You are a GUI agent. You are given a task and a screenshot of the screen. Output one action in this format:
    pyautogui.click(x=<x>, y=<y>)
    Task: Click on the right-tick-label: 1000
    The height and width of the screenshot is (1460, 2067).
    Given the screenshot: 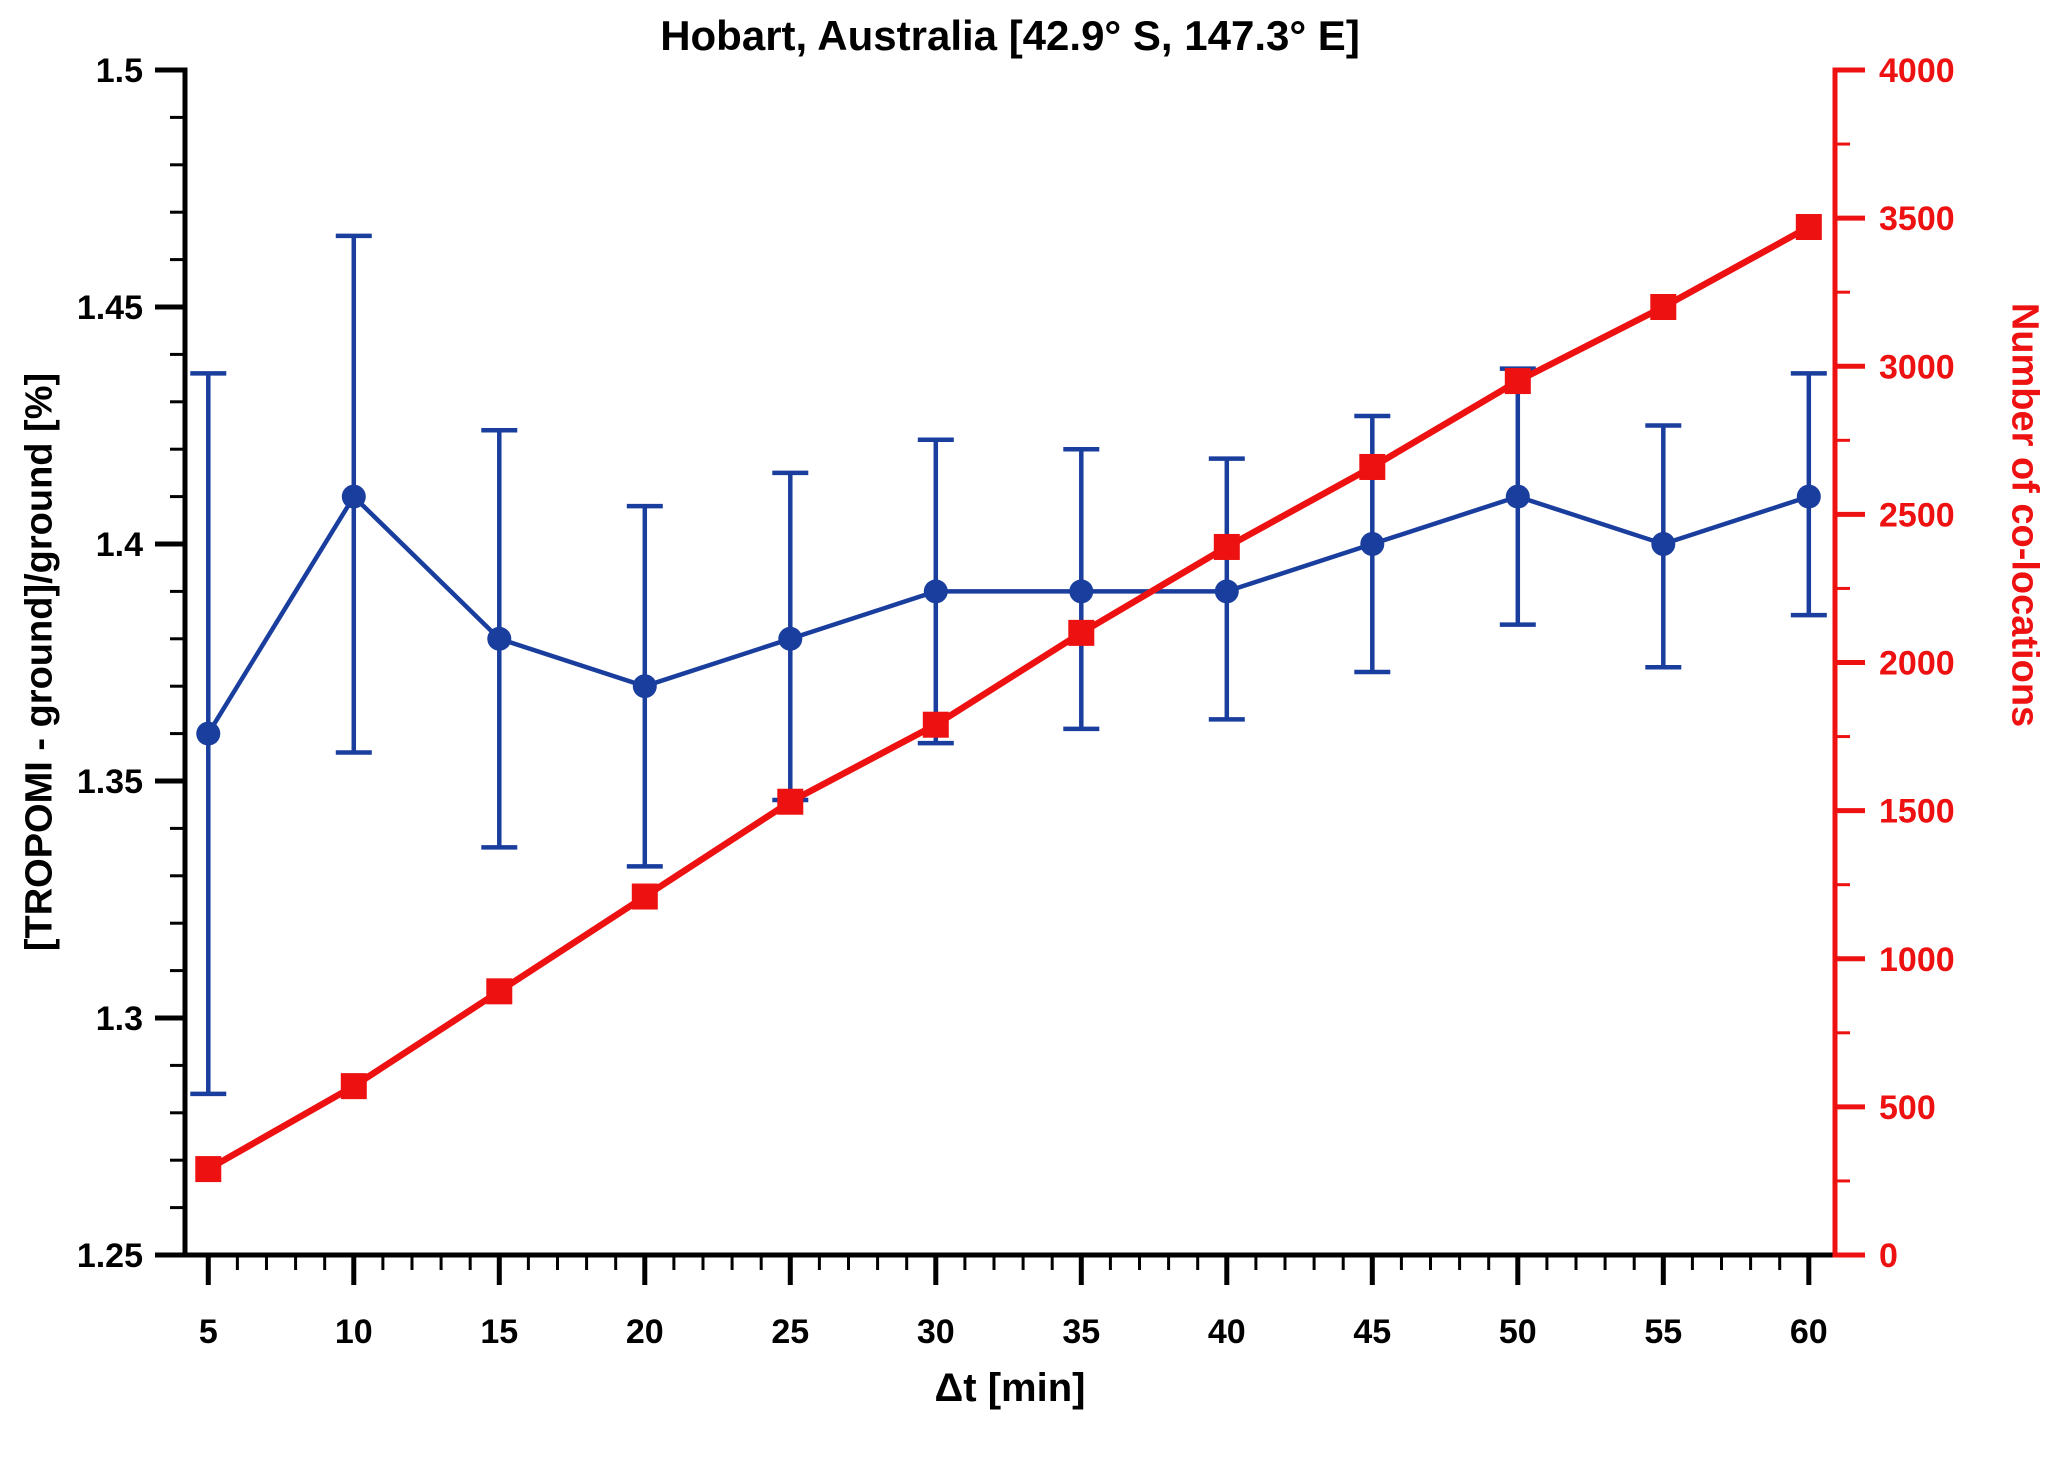 What is the action you would take?
    pyautogui.click(x=1917, y=960)
    